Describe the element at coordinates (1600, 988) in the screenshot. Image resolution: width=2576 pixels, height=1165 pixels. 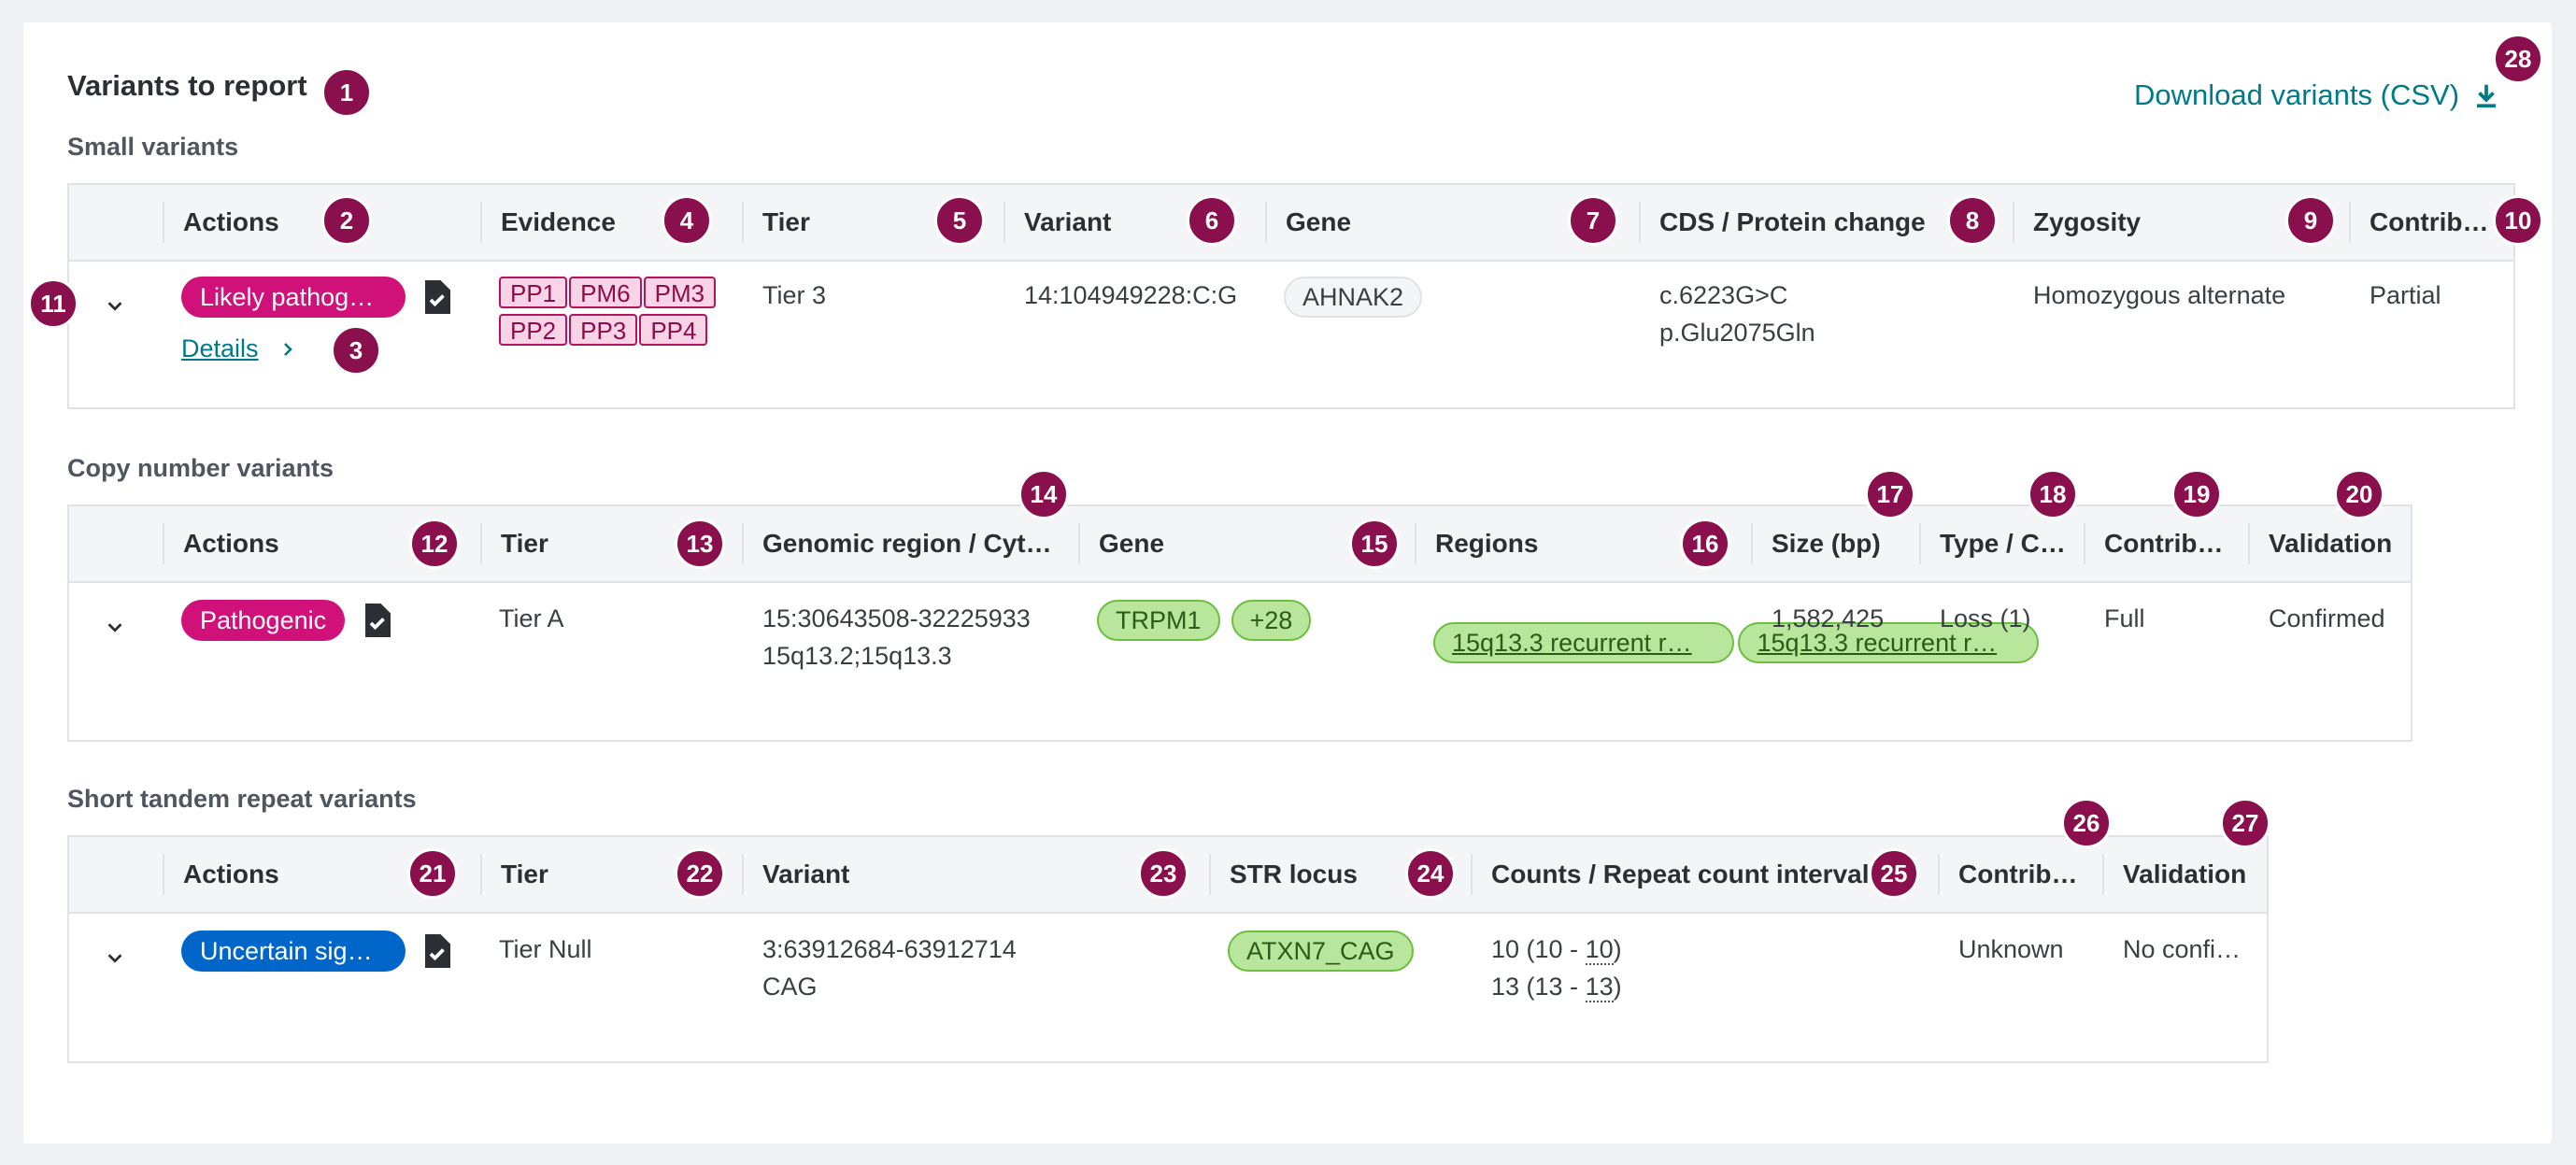
I see `count-2-upper: 13` at that location.